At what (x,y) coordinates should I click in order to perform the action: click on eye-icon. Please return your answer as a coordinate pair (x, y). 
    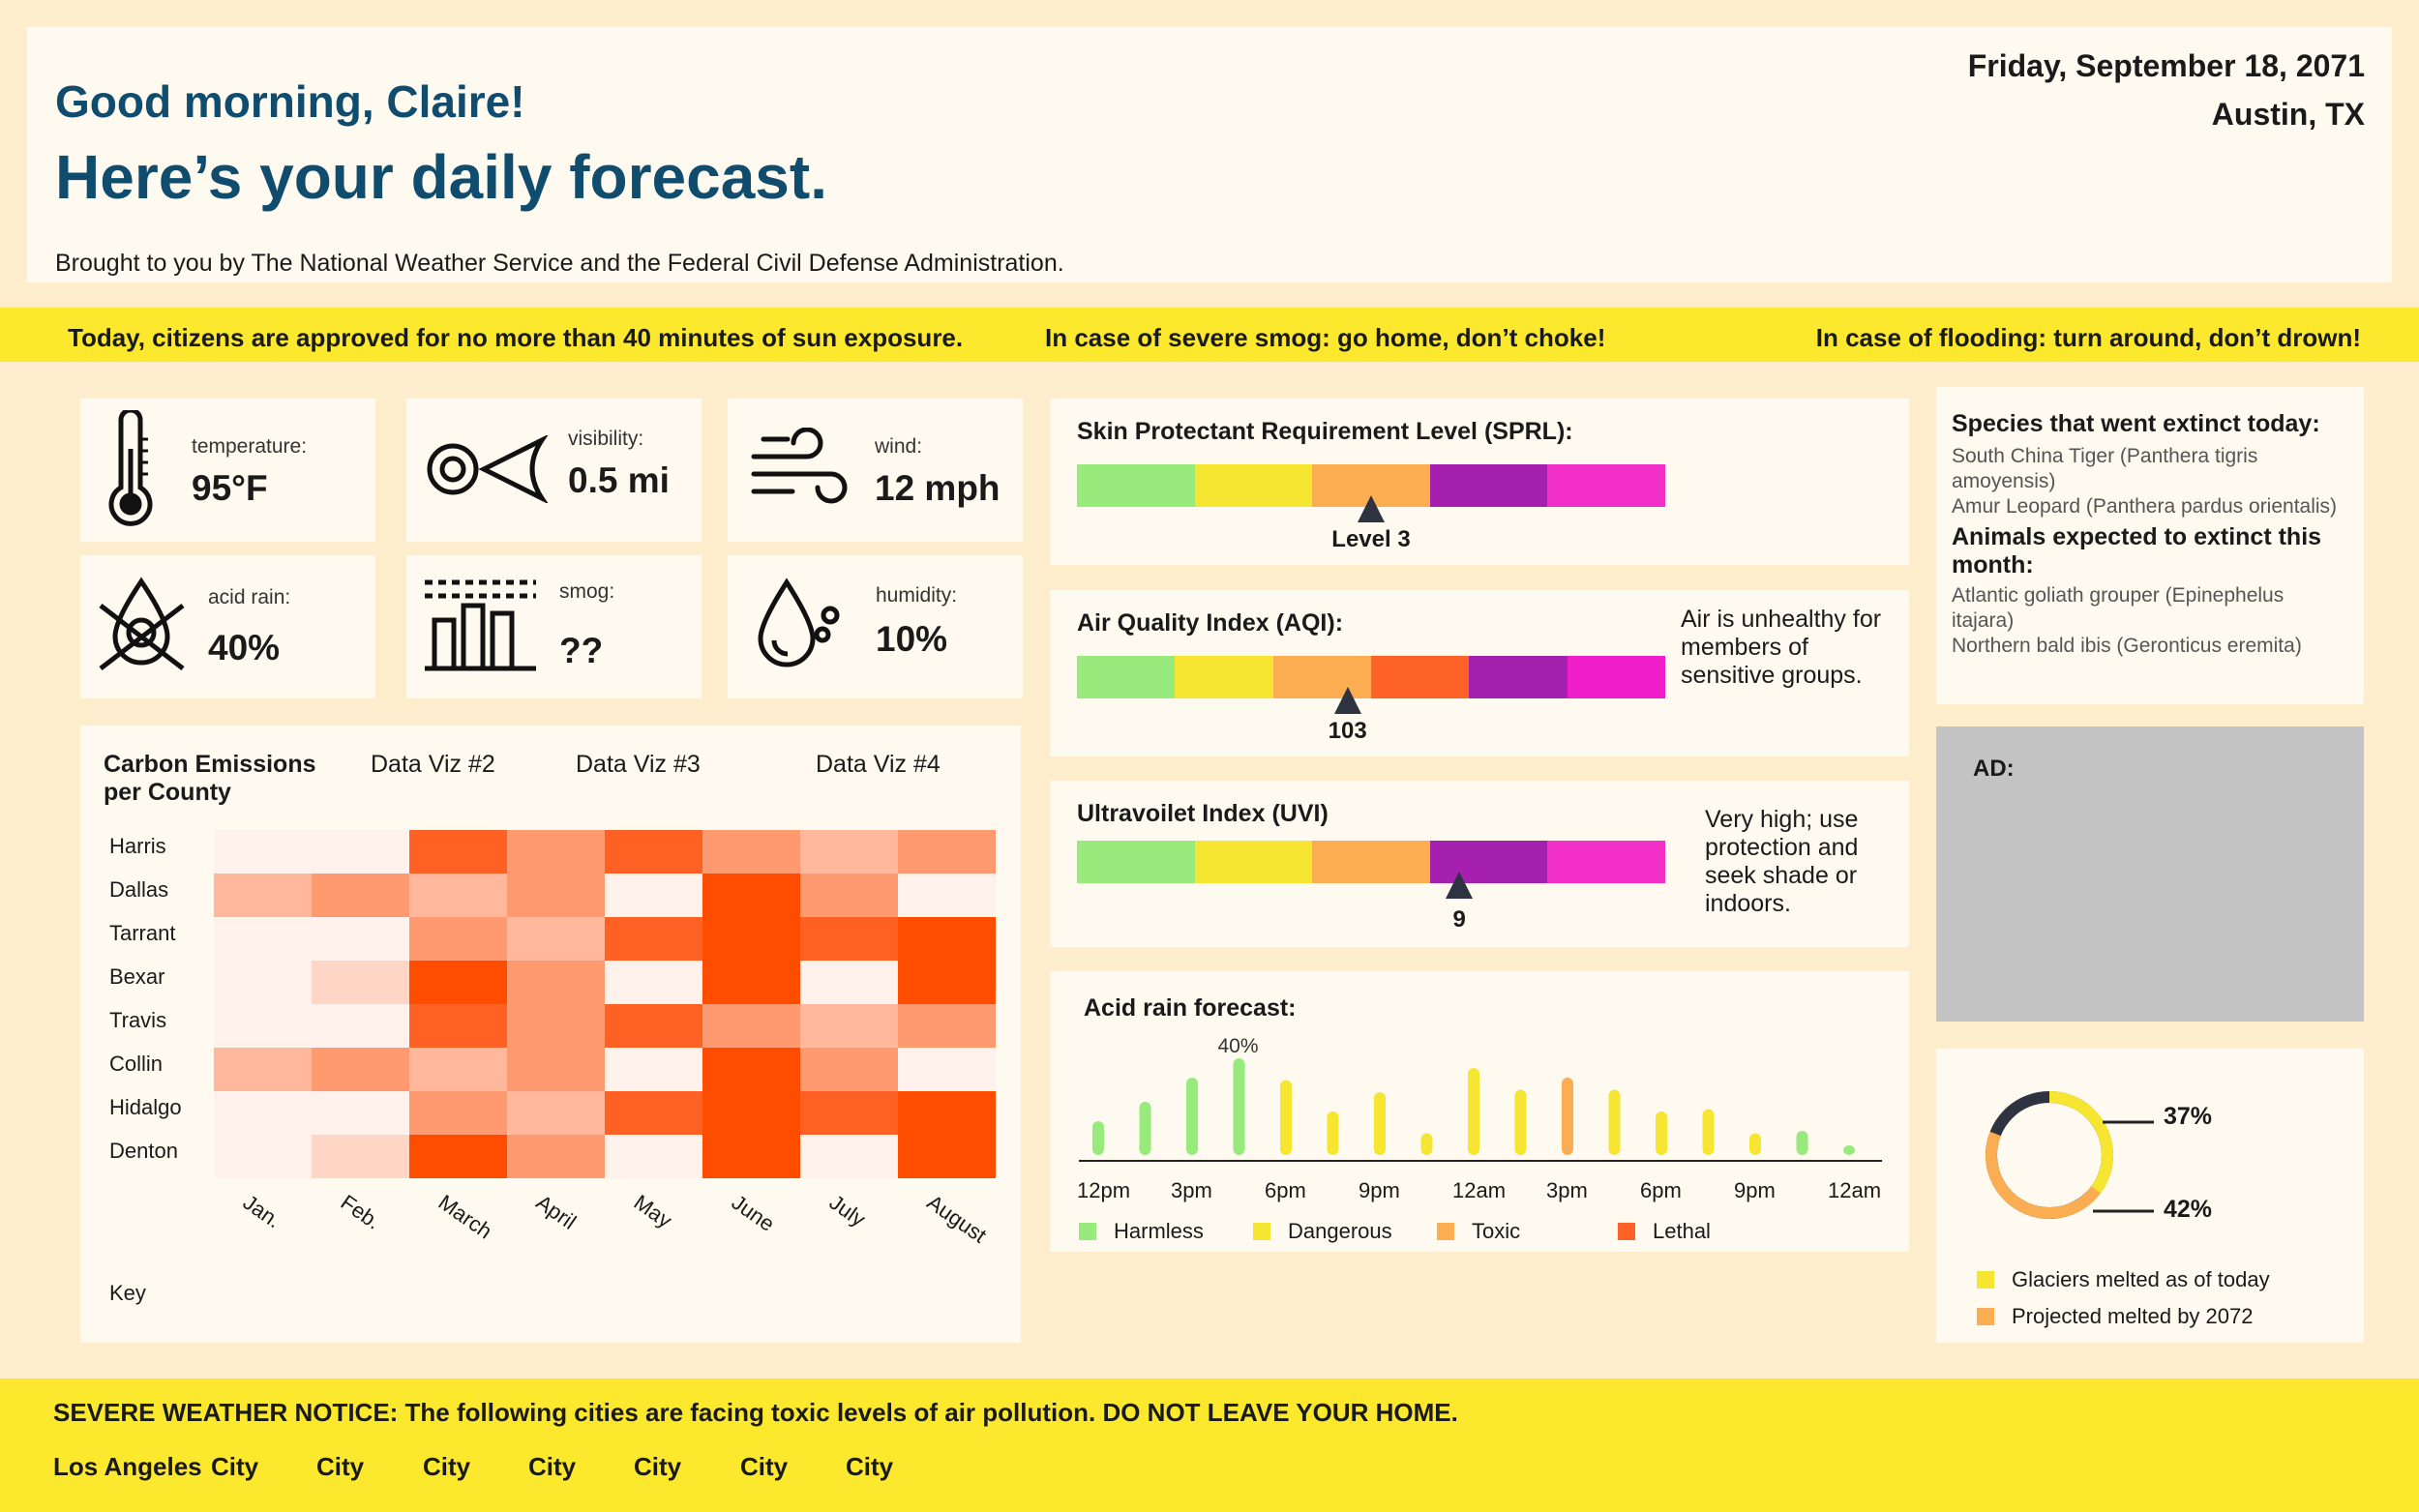
    Looking at the image, I should click on (488, 469).